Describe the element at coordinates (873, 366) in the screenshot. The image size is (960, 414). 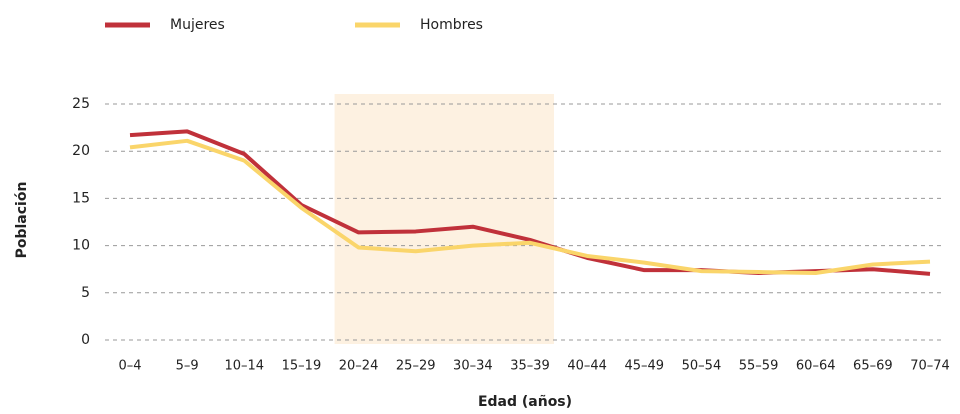
I see `x-tick-label: 65–69` at that location.